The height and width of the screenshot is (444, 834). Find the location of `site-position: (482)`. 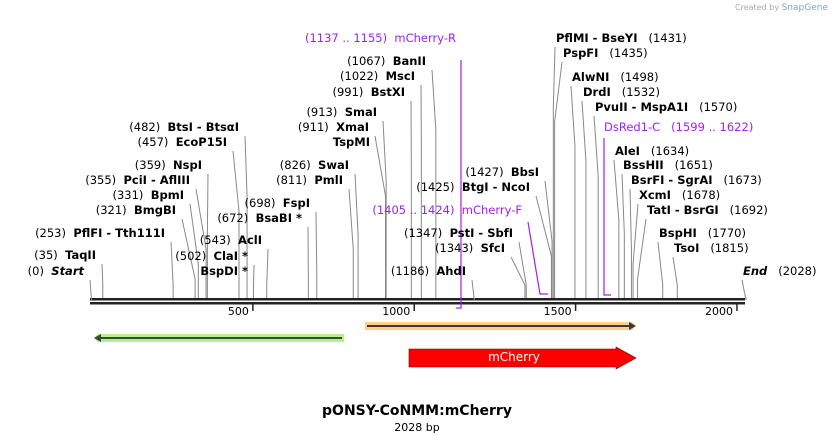

site-position: (482) is located at coordinates (145, 127).